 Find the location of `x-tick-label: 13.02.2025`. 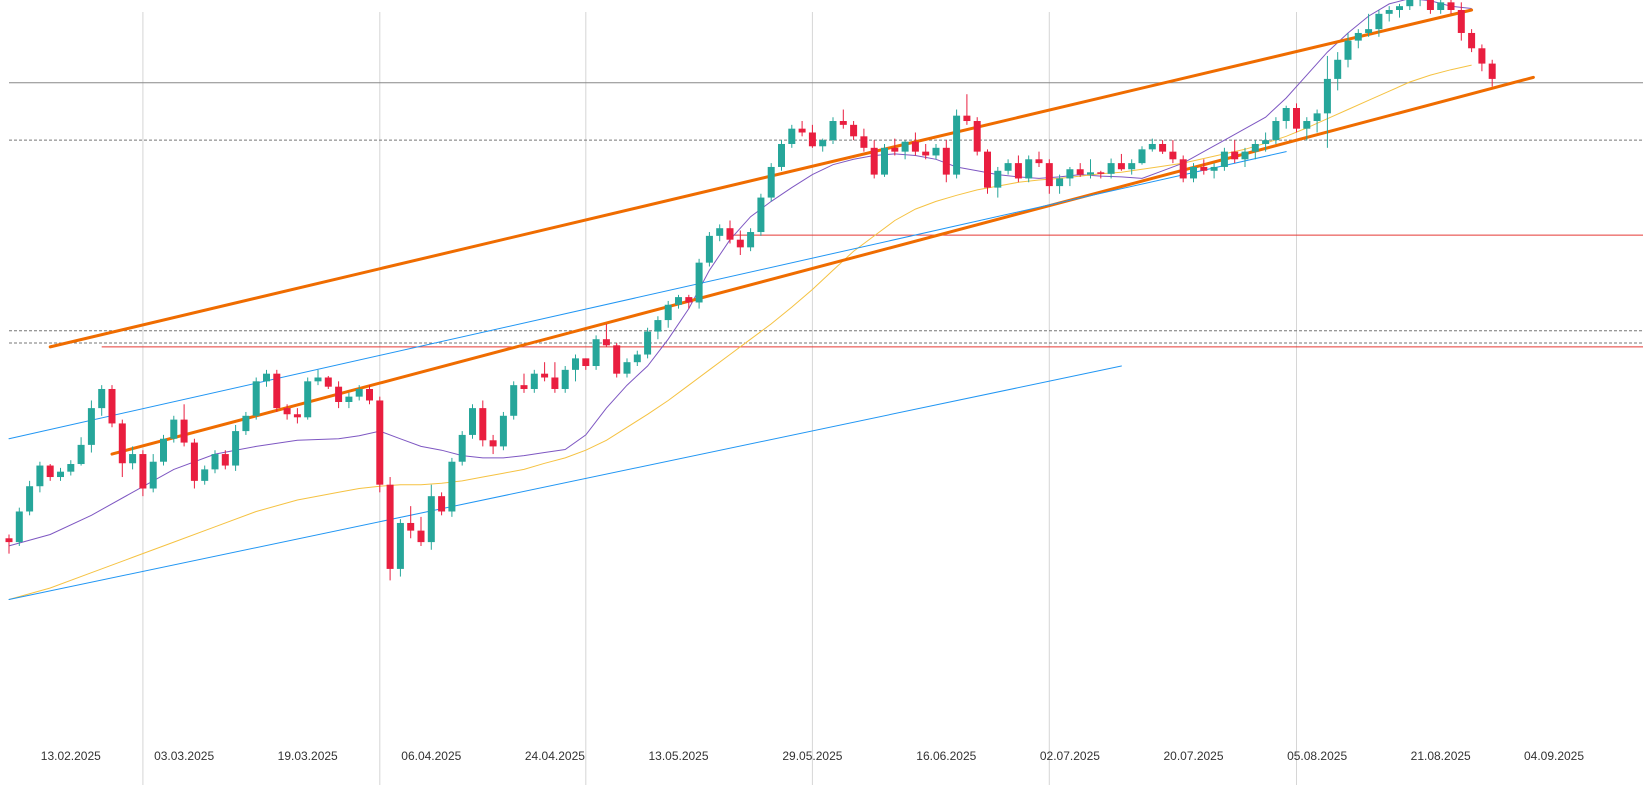

x-tick-label: 13.02.2025 is located at coordinates (71, 756).